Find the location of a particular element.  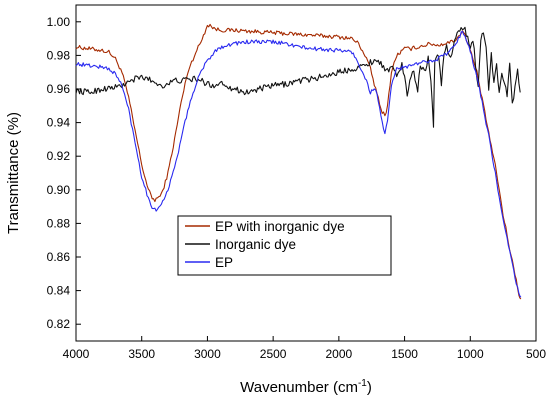

y-tick-label: 0.86 is located at coordinates (59, 257).